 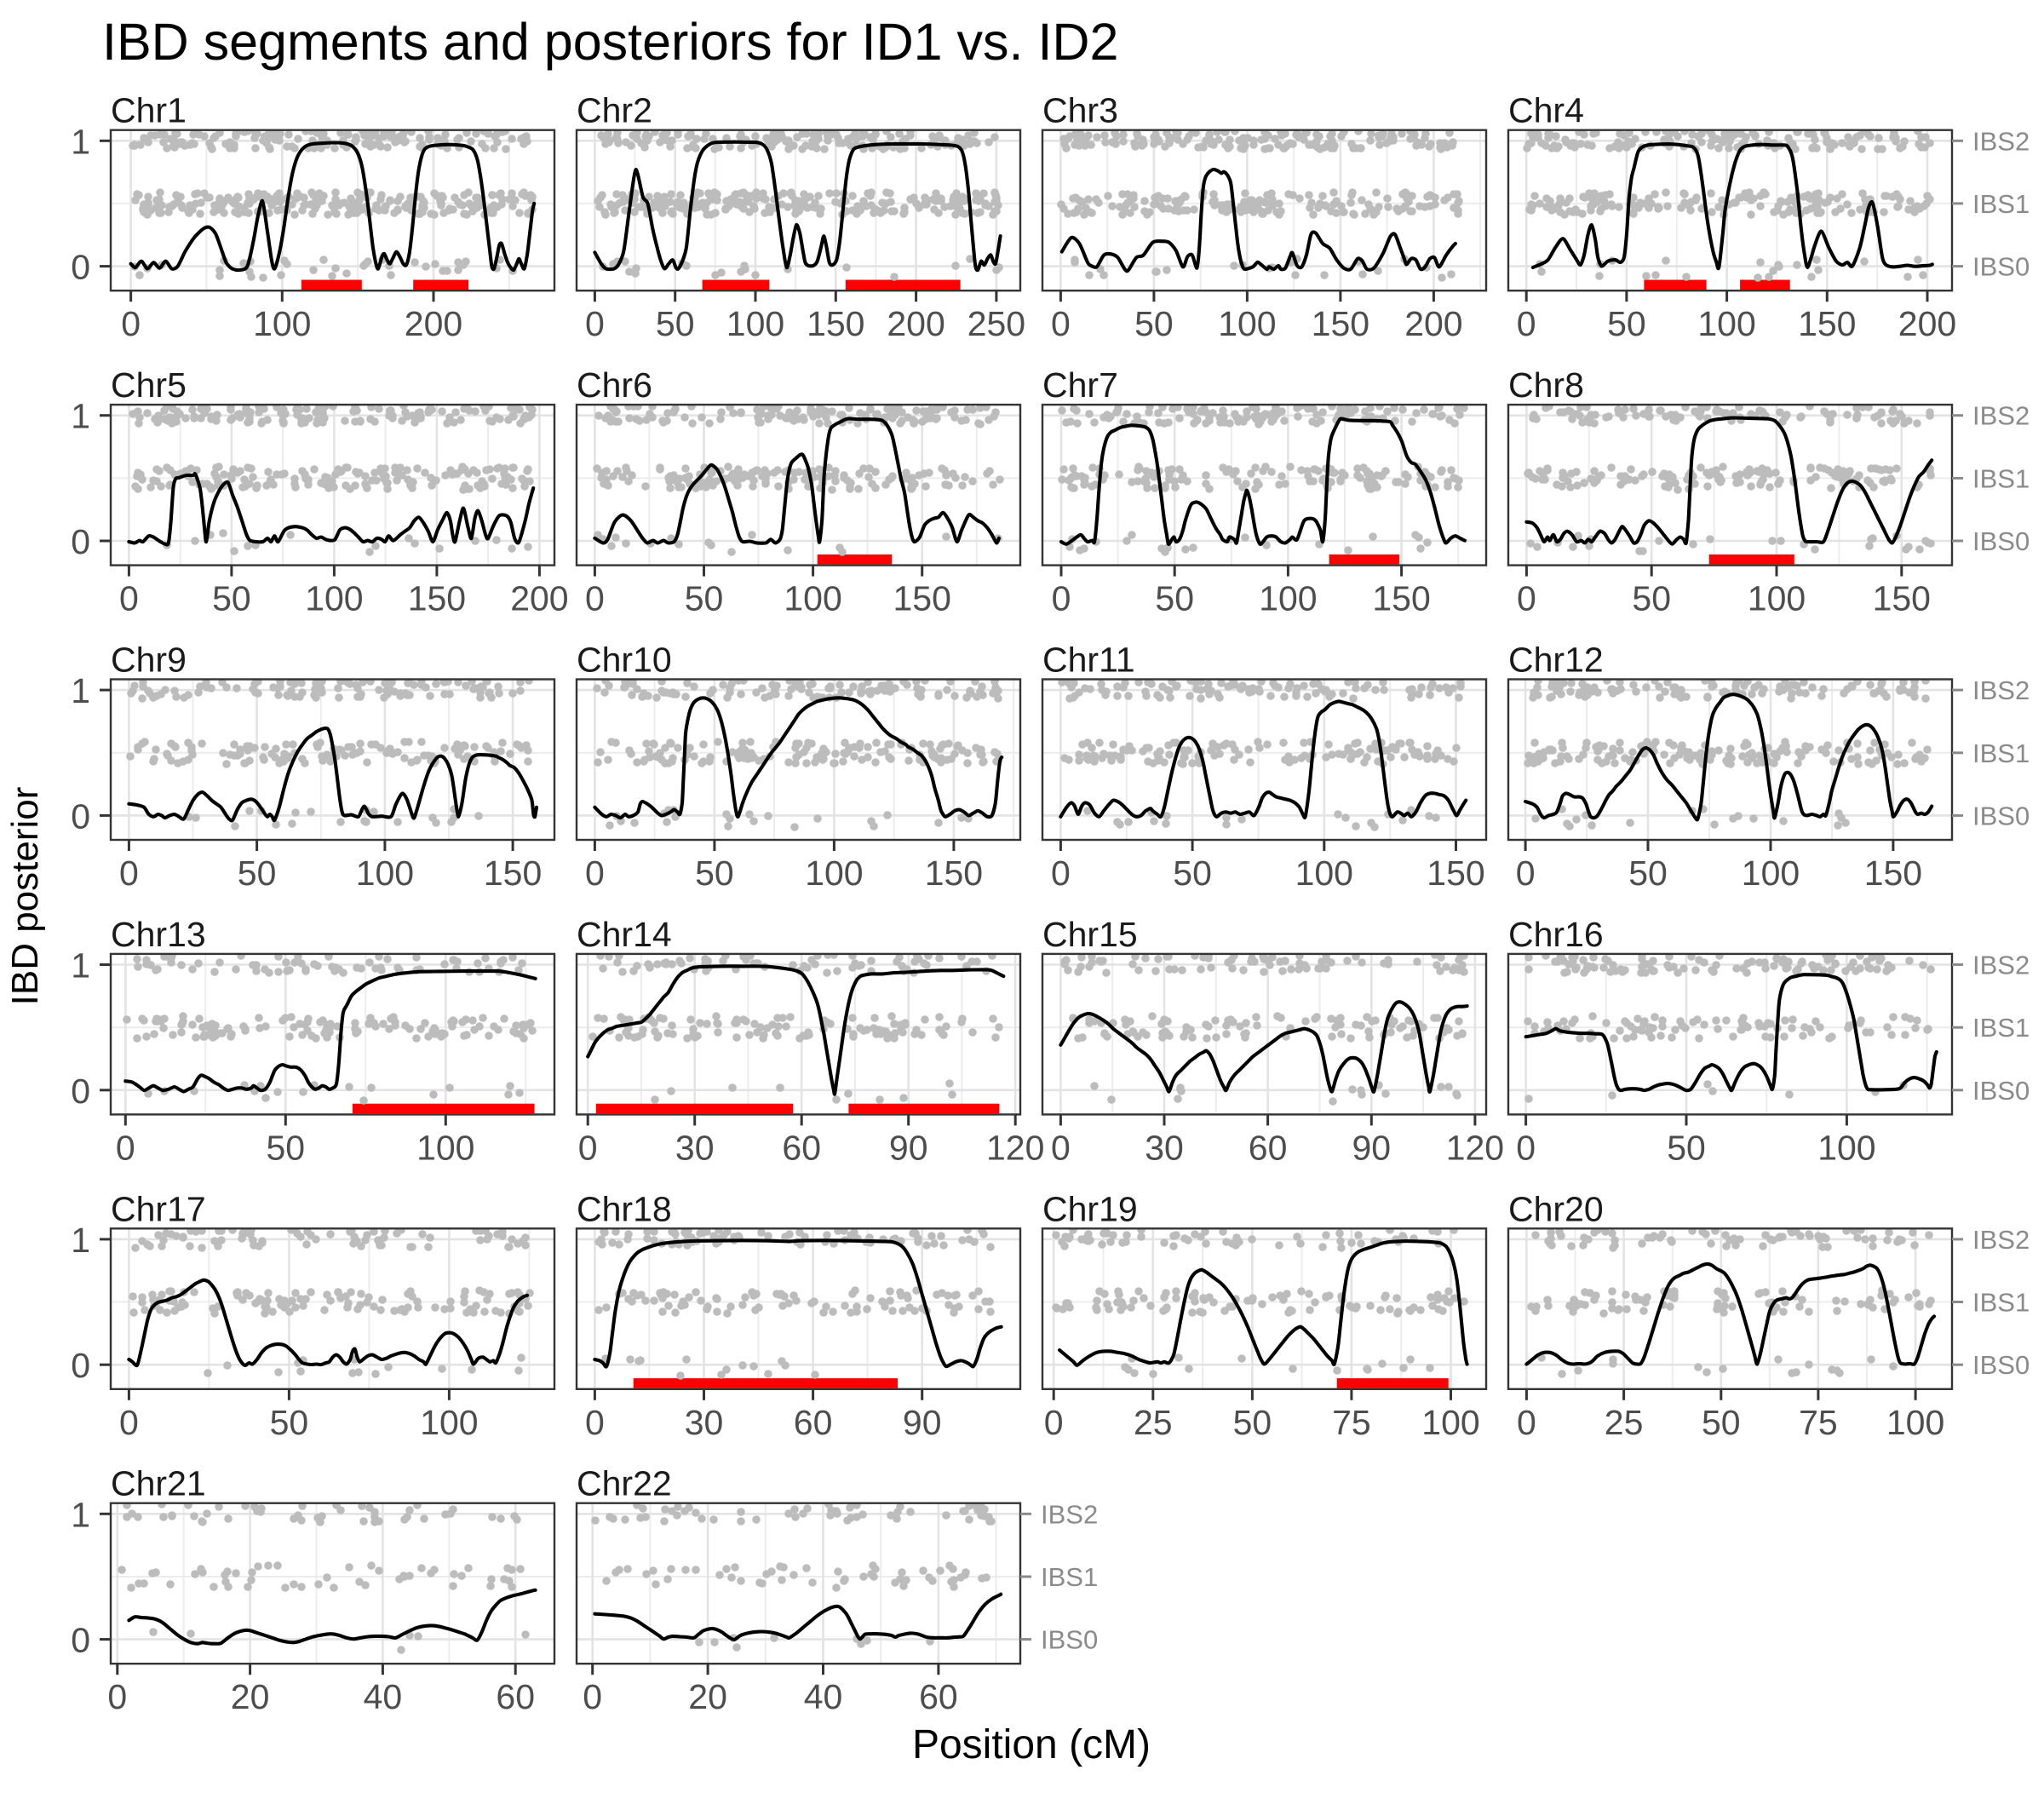 I want to click on svg-text: Chr3, so click(x=1080, y=110).